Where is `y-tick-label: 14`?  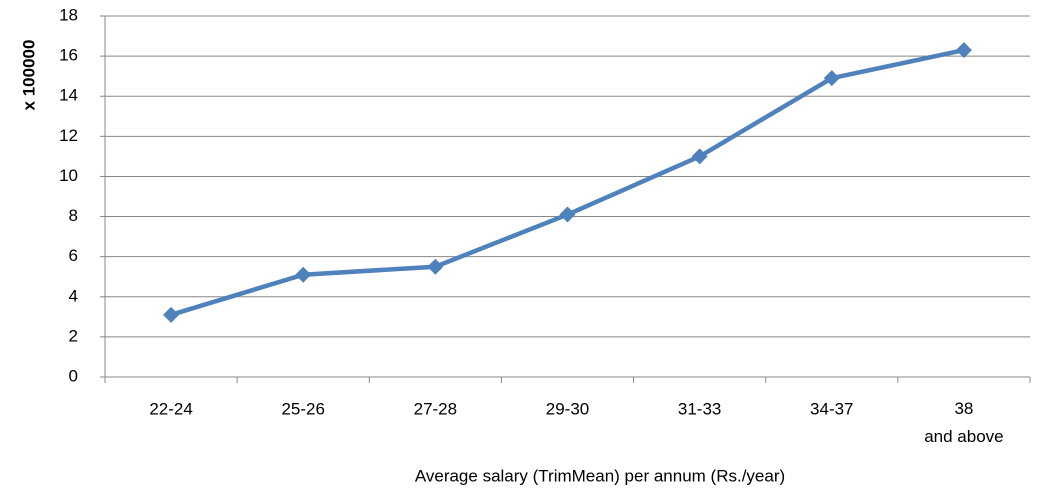 y-tick-label: 14 is located at coordinates (68, 95).